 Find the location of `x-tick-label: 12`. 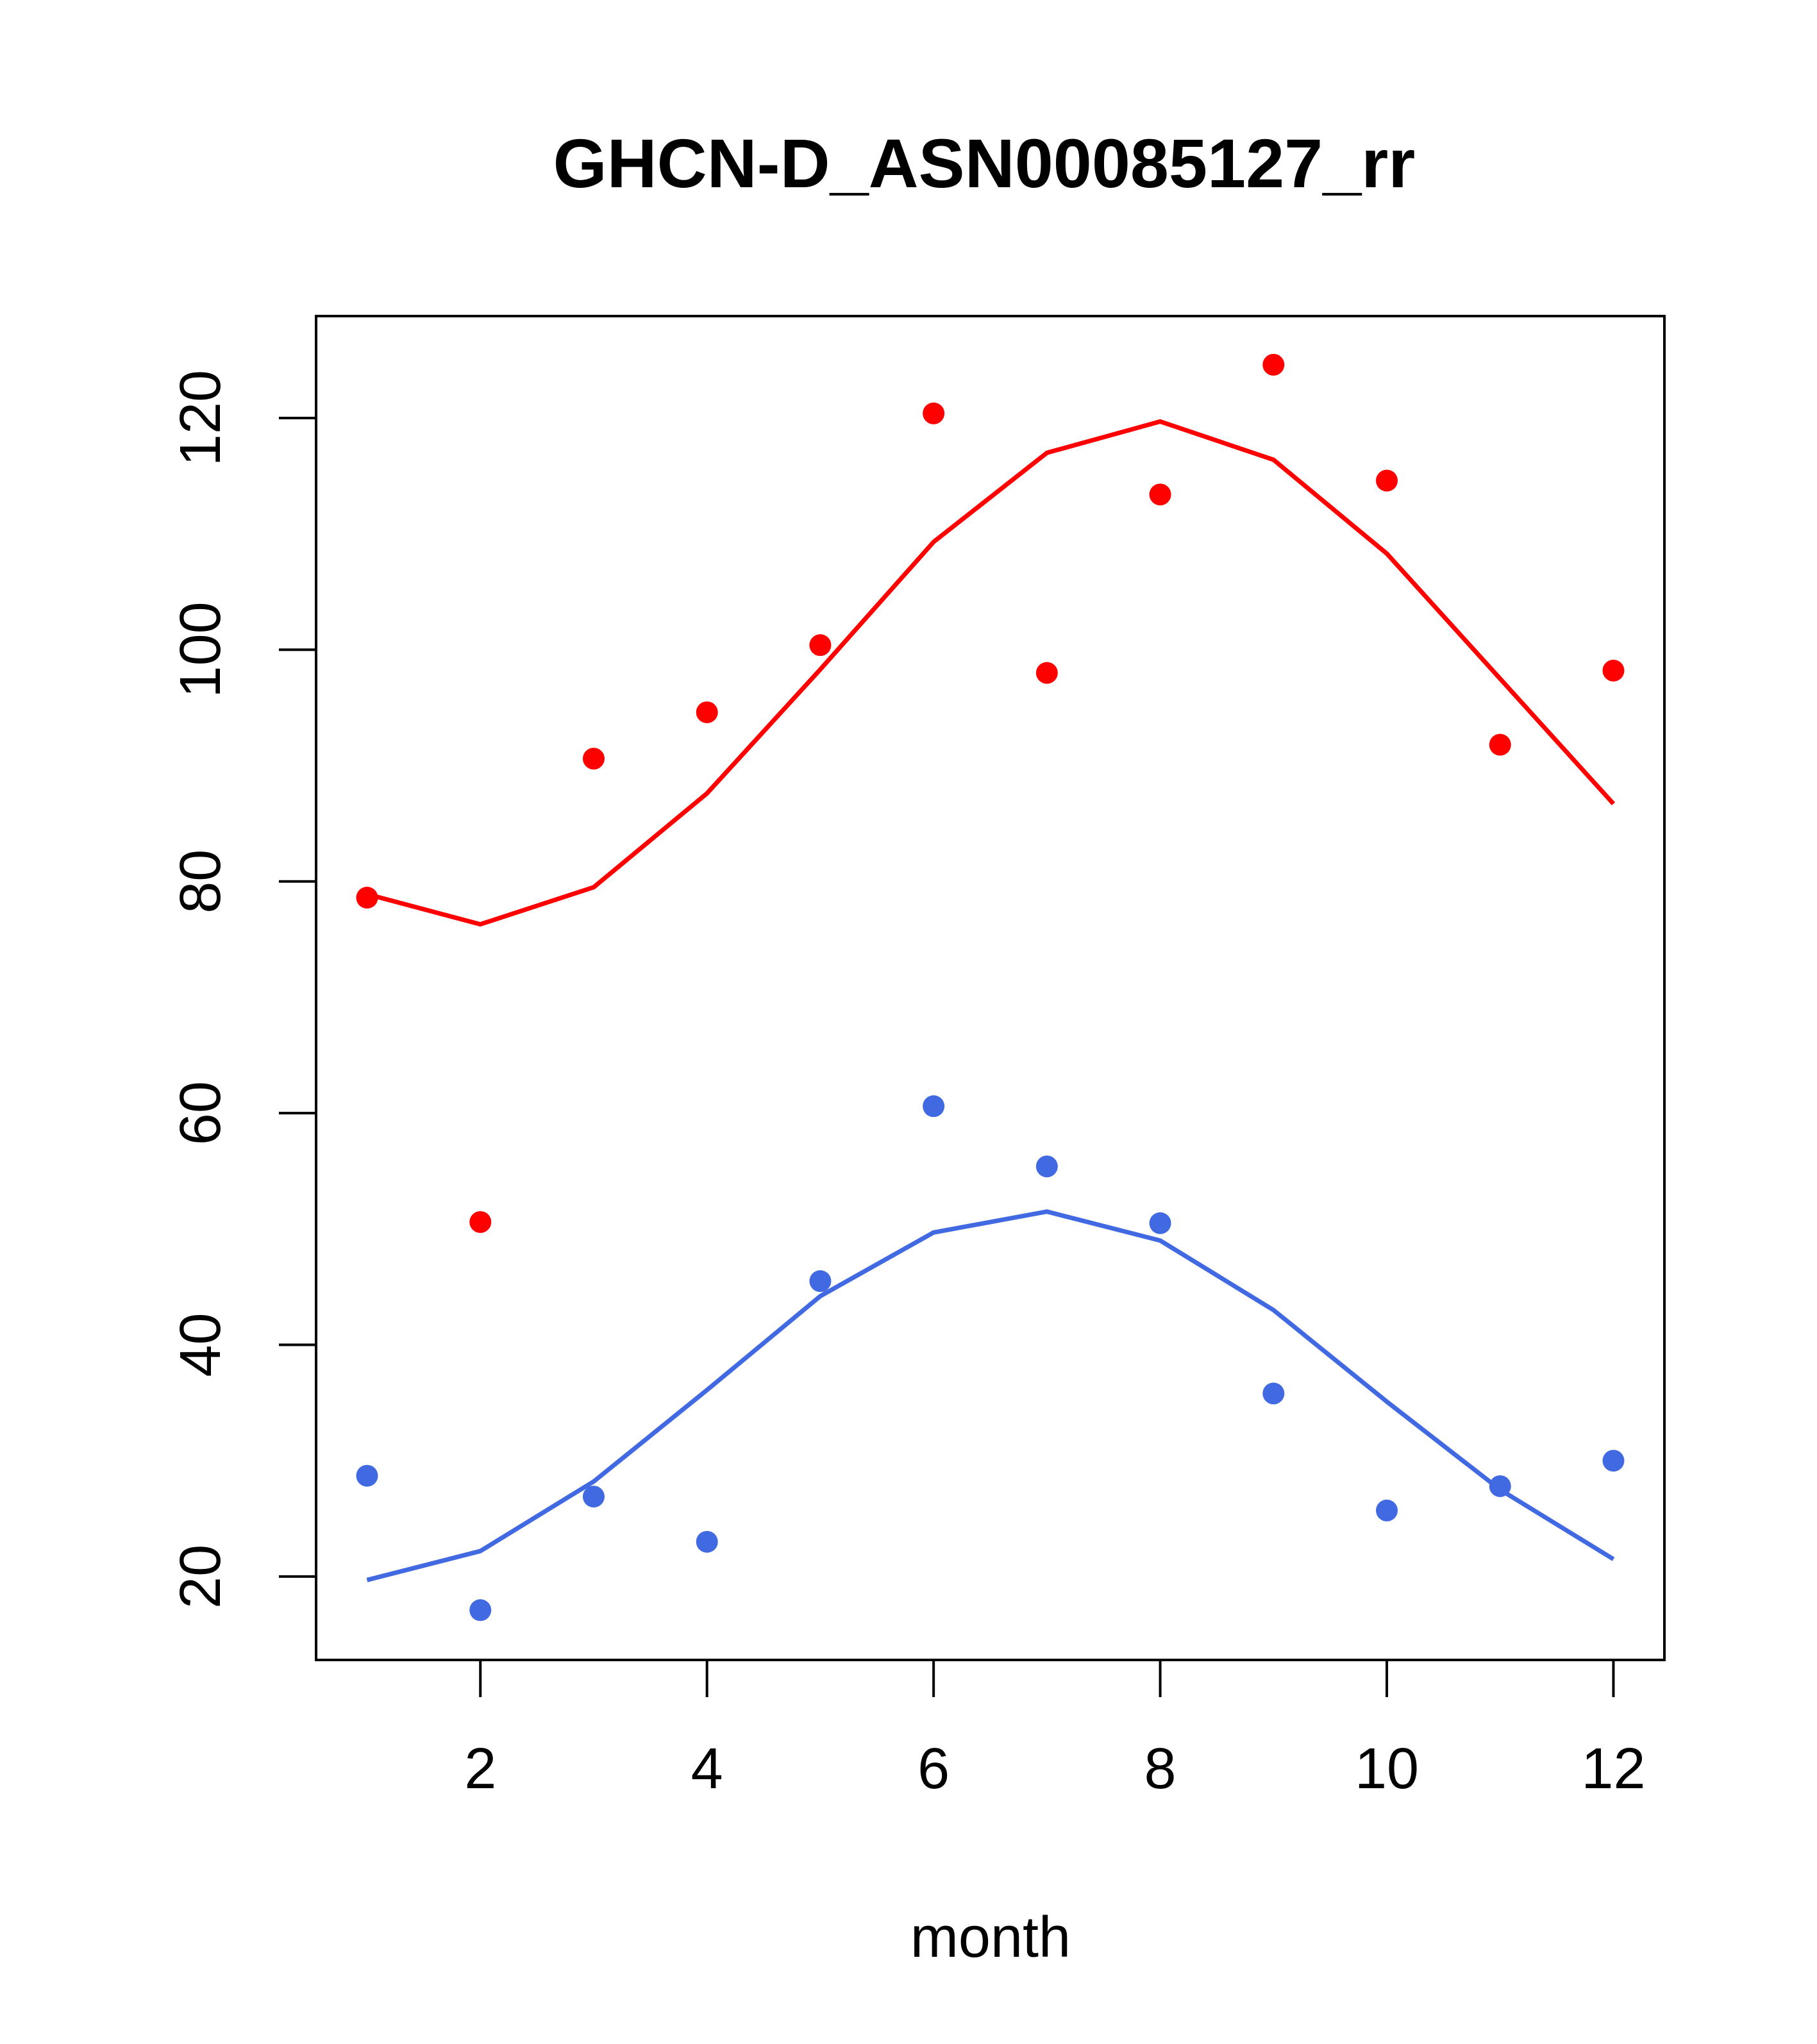

x-tick-label: 12 is located at coordinates (1613, 1769).